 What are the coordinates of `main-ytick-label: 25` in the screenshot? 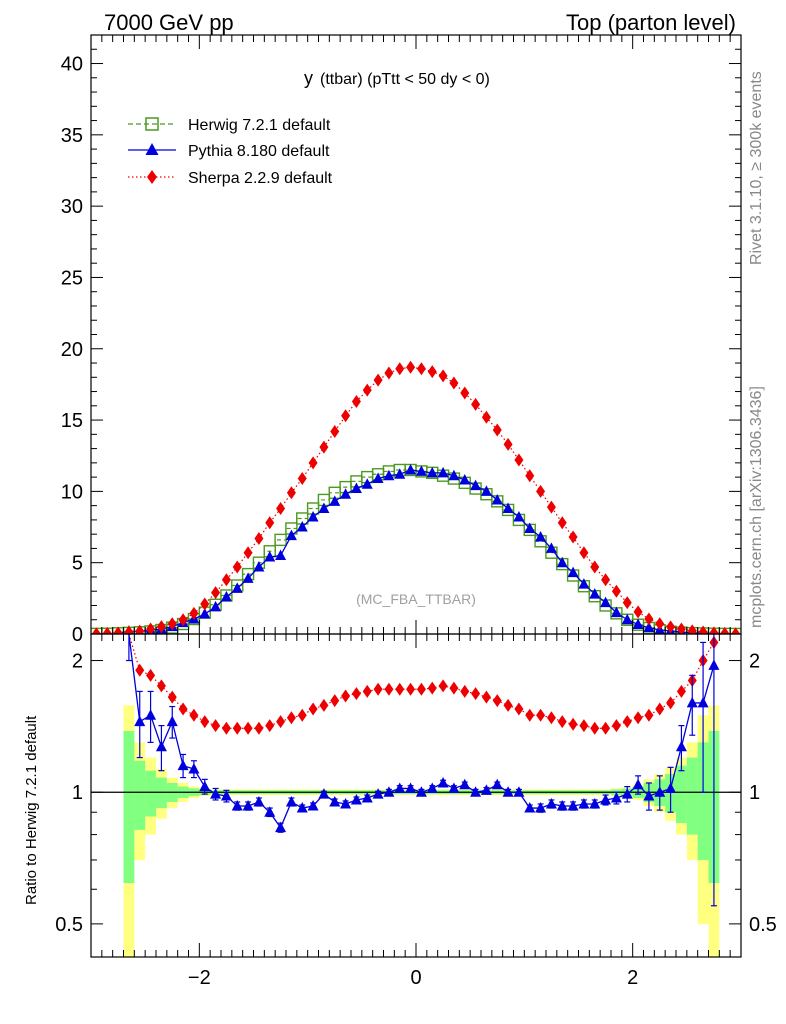 It's located at (72, 278).